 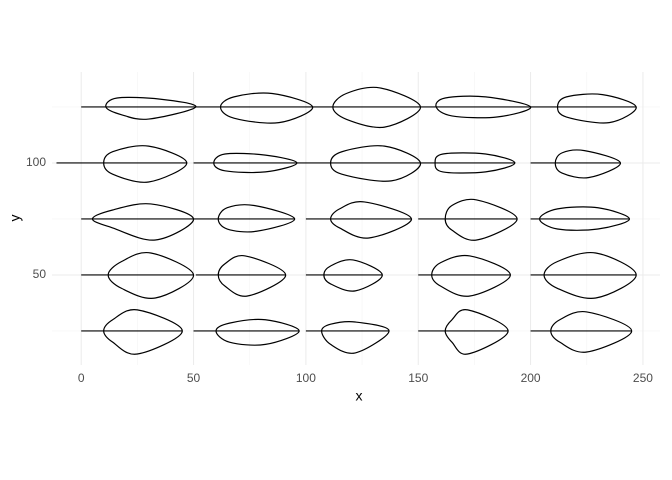 What do you see at coordinates (418, 378) in the screenshot?
I see `x-tick-label: 150` at bounding box center [418, 378].